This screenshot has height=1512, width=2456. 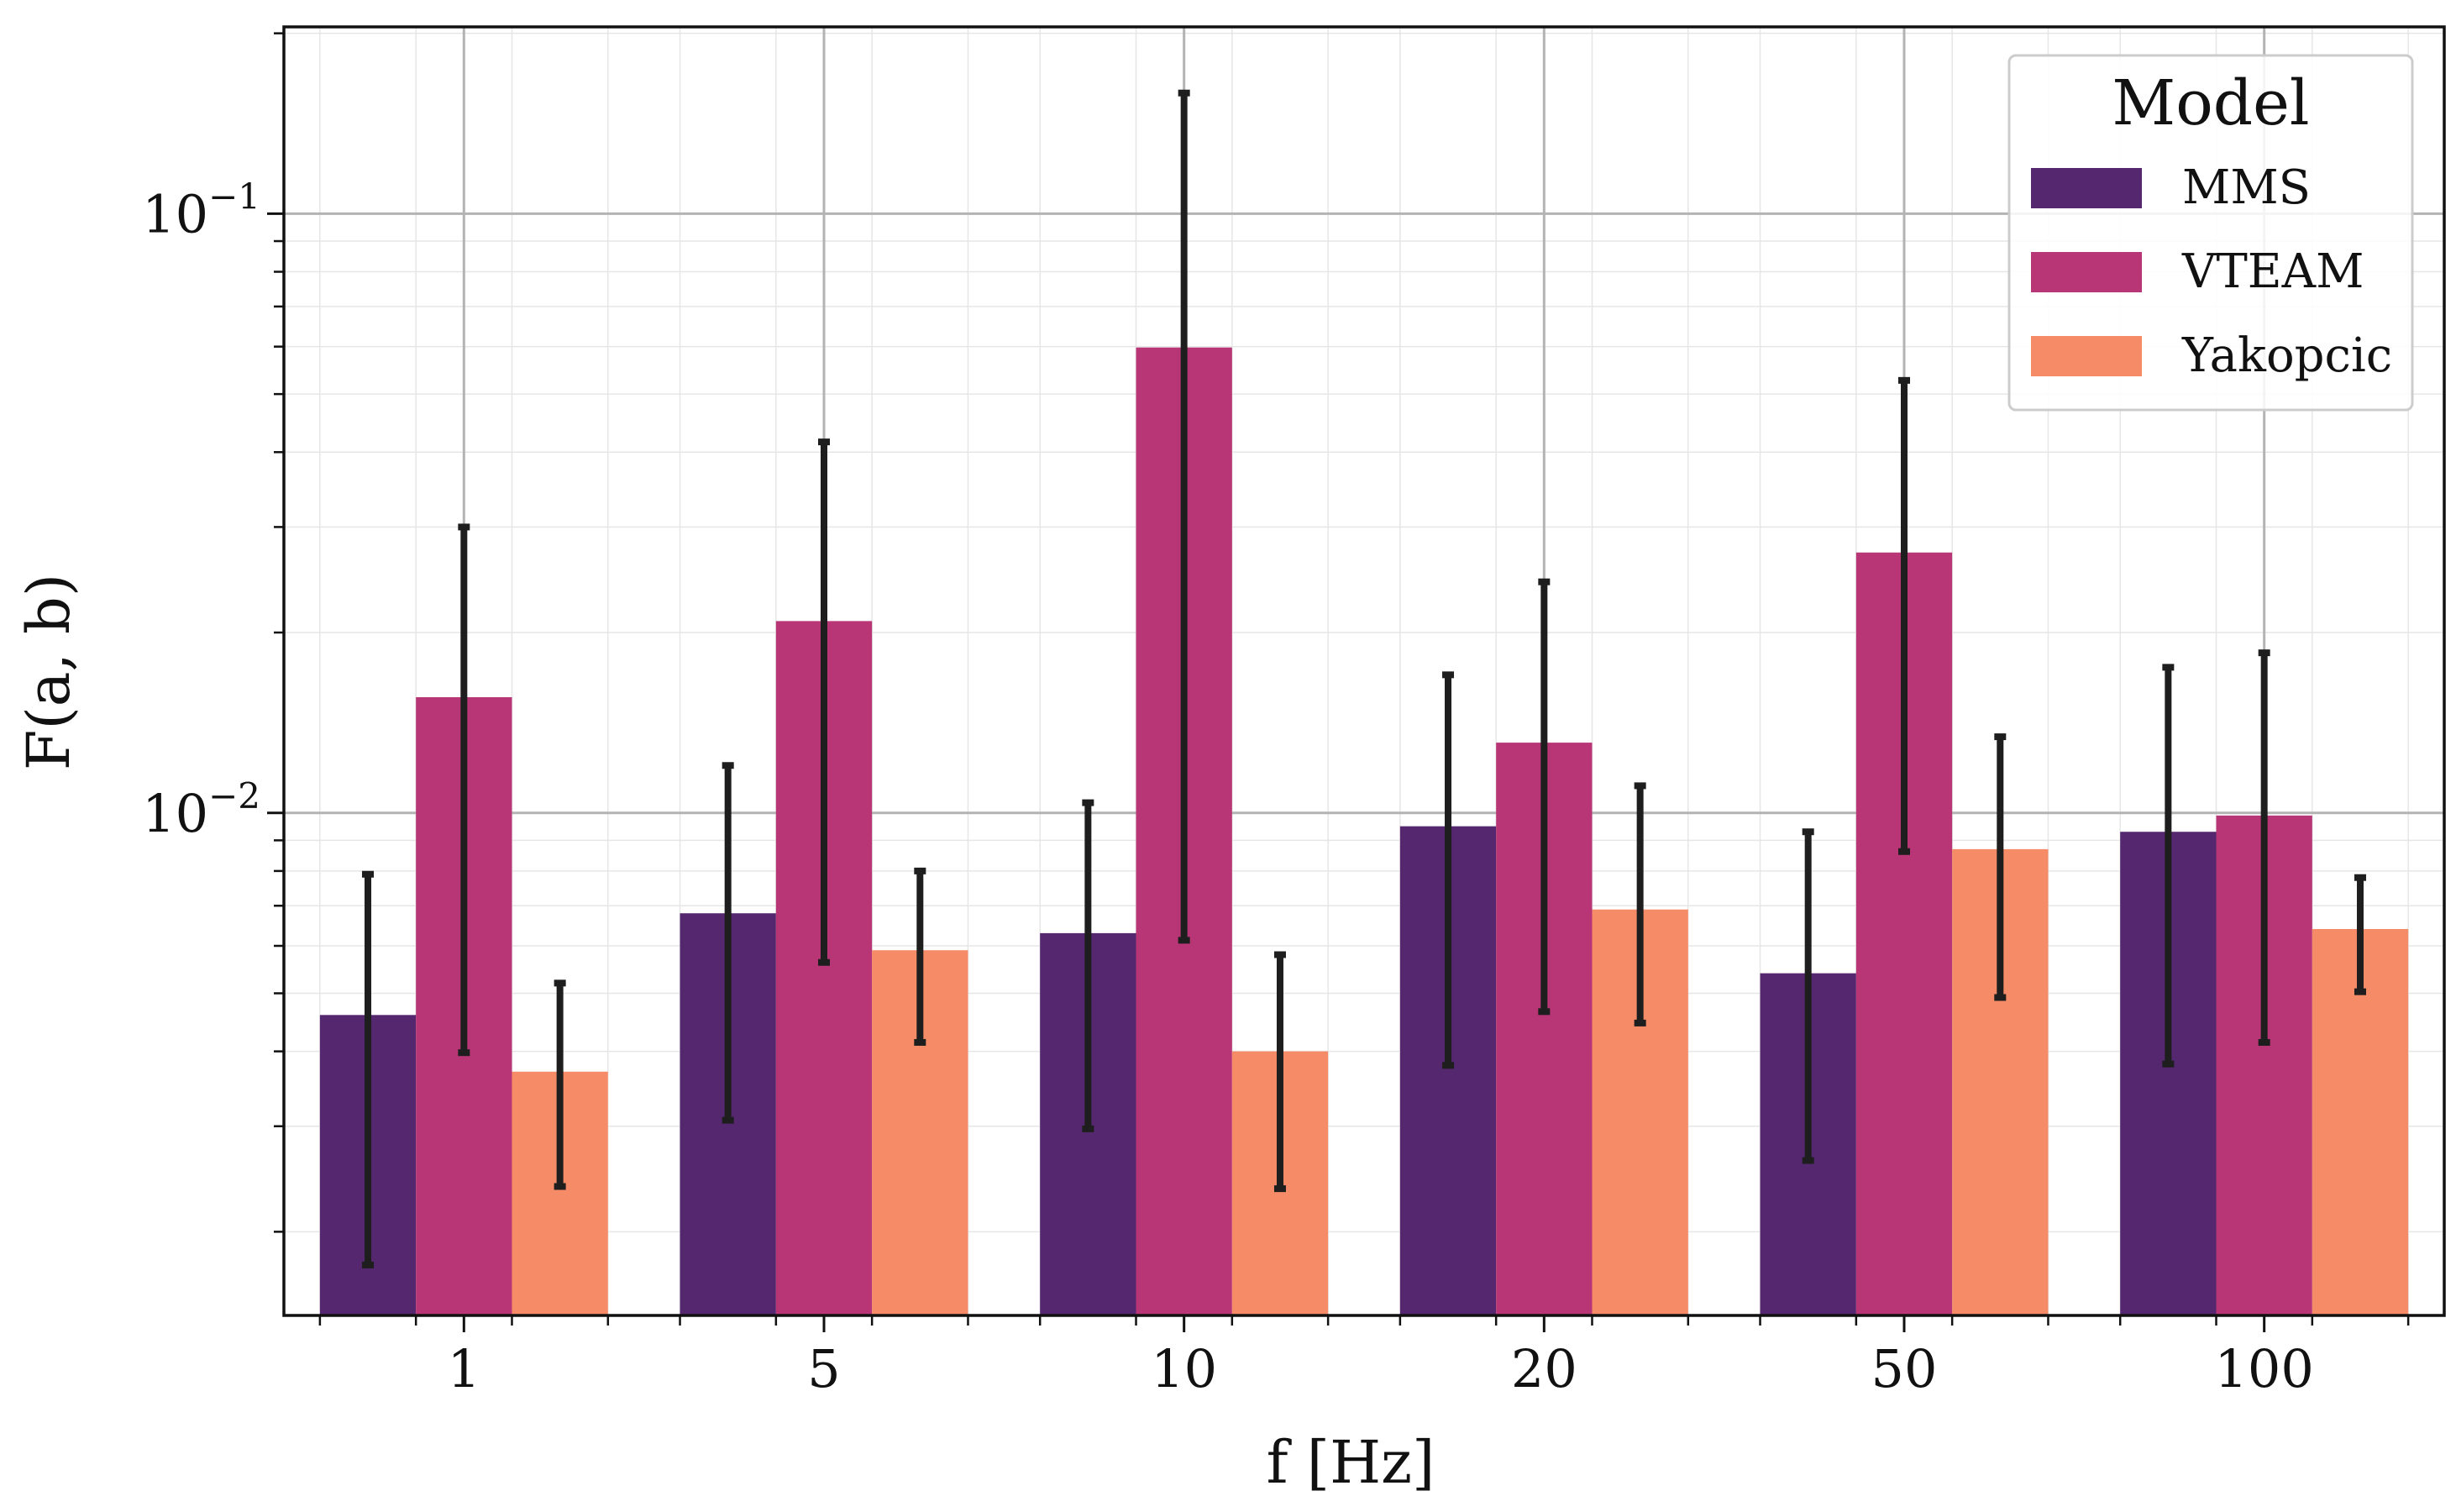 What do you see at coordinates (1544, 1368) in the screenshot?
I see `x-tick-label: 20` at bounding box center [1544, 1368].